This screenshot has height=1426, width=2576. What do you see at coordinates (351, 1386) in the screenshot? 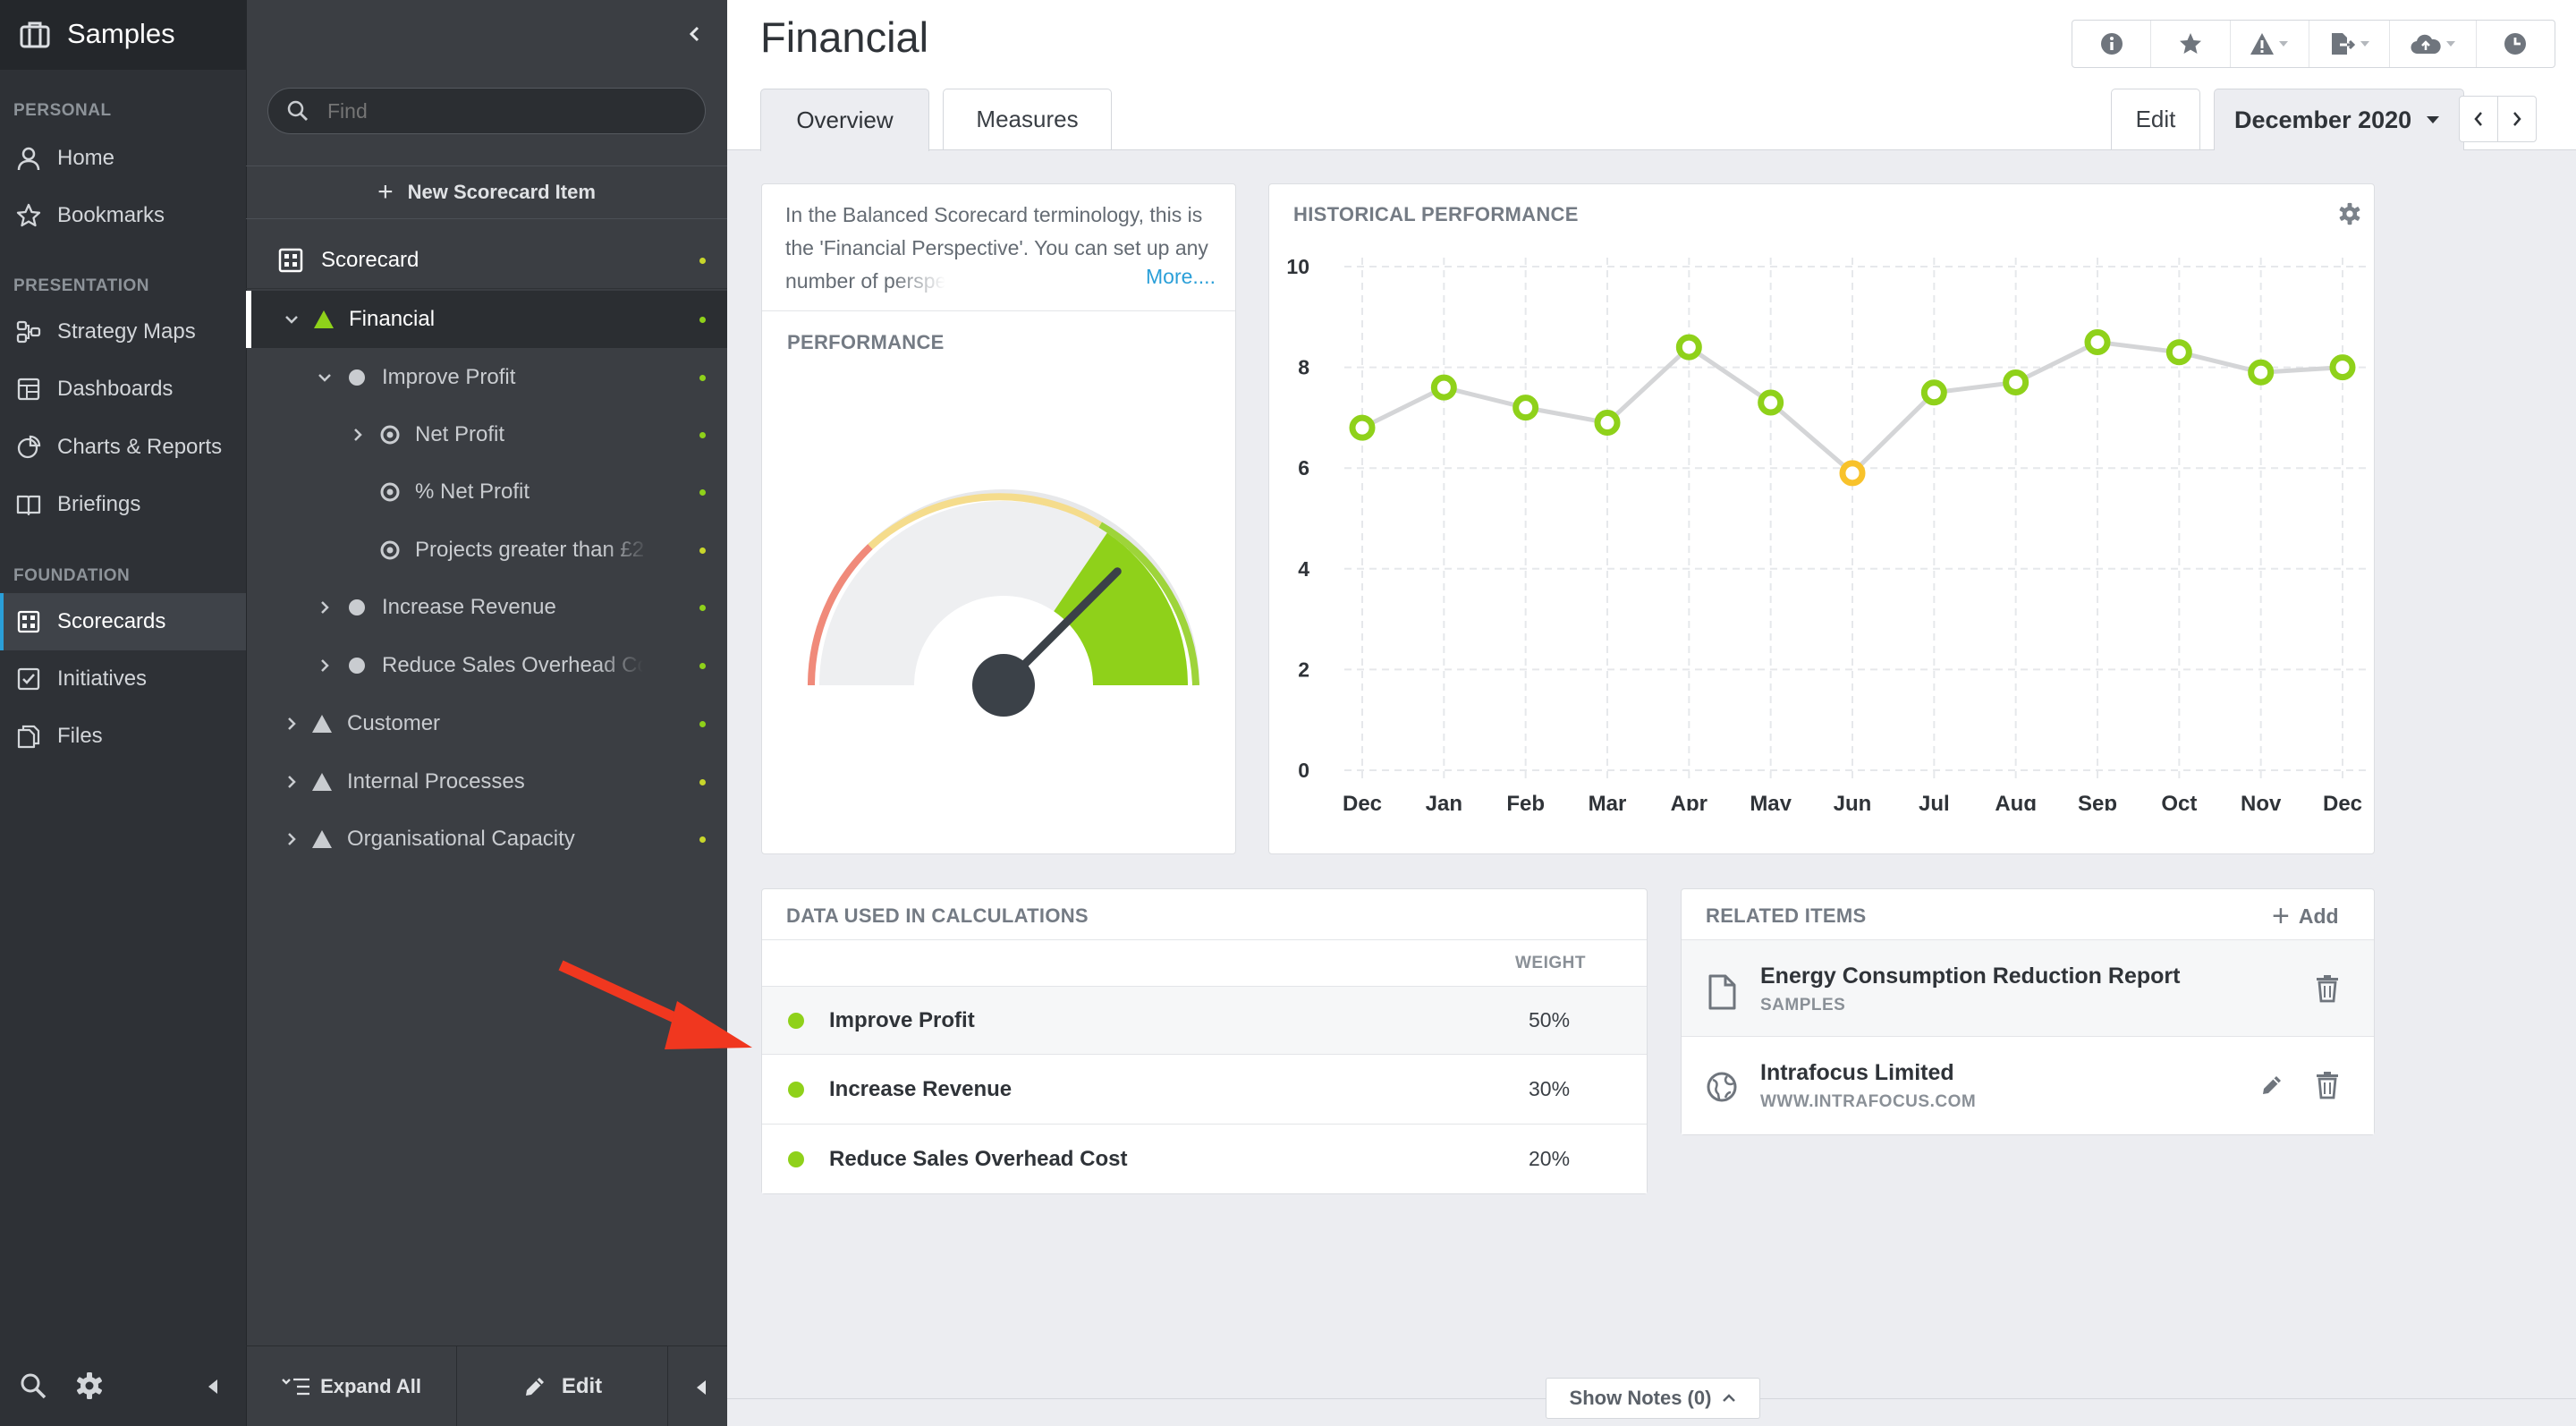
I see `expand-all-button: Expand All` at bounding box center [351, 1386].